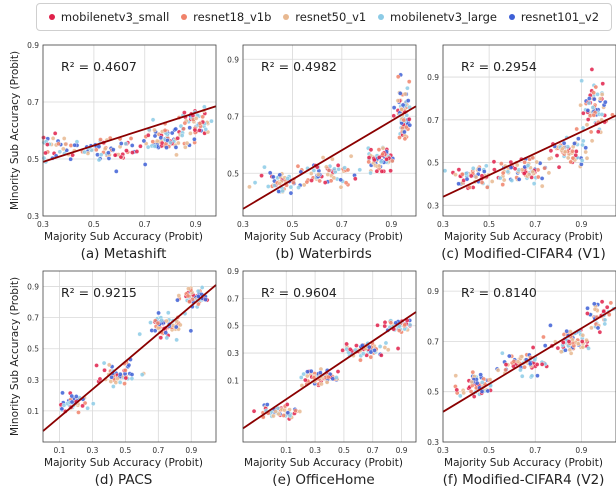 The height and width of the screenshot is (490, 616). Describe the element at coordinates (323, 237) in the screenshot. I see `x-axis-label: Majority Sub Accuracy (Probit)` at that location.